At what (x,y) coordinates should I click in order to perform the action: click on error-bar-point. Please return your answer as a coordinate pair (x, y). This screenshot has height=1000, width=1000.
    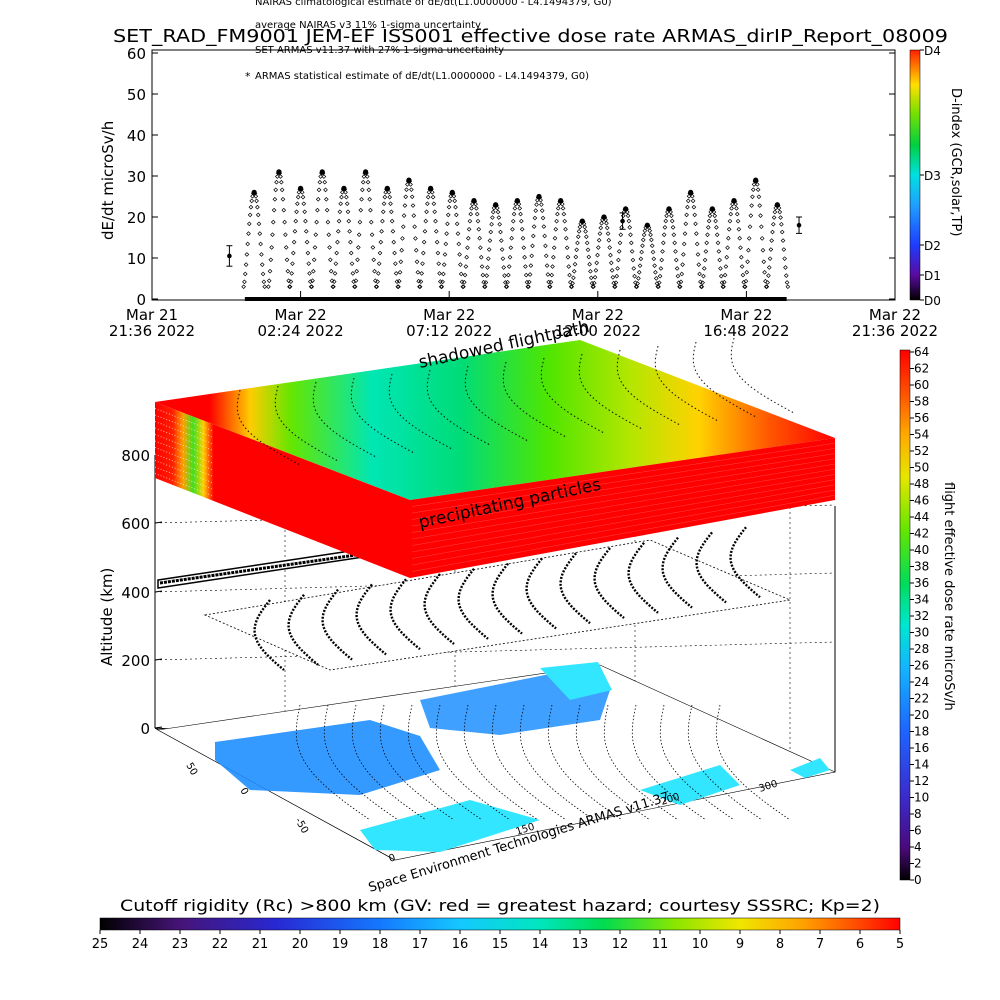
    Looking at the image, I should click on (622, 221).